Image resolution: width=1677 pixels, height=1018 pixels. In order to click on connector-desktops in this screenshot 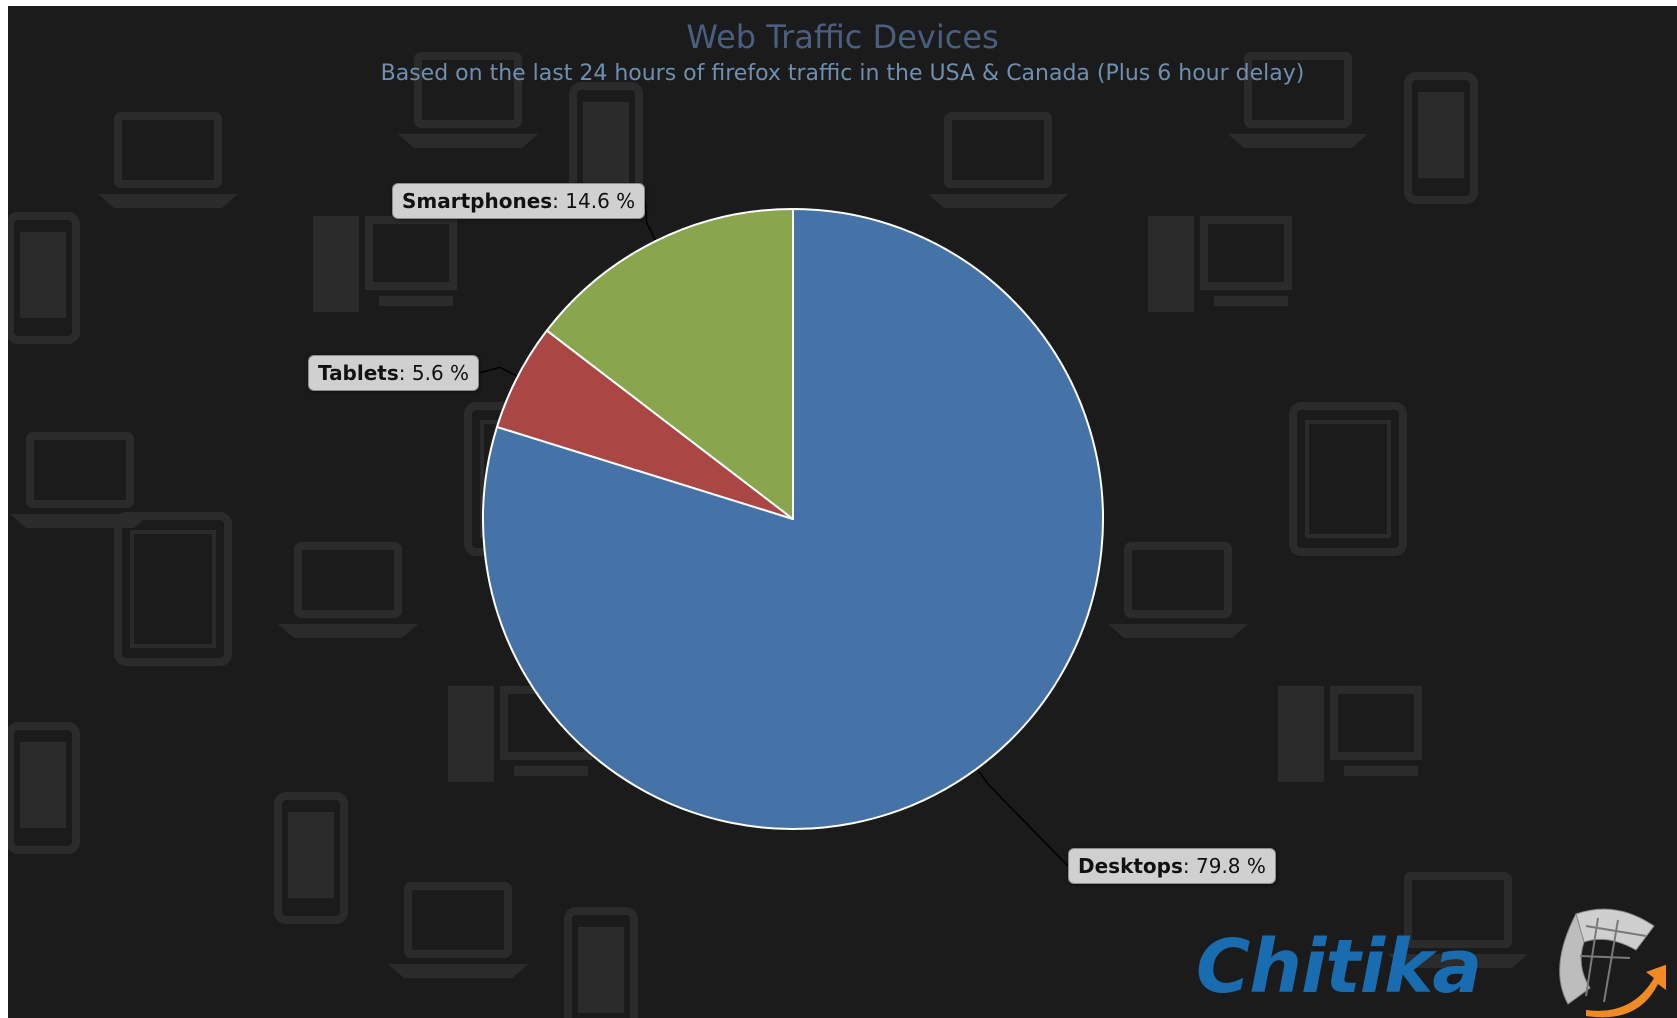, I will do `click(1022, 817)`.